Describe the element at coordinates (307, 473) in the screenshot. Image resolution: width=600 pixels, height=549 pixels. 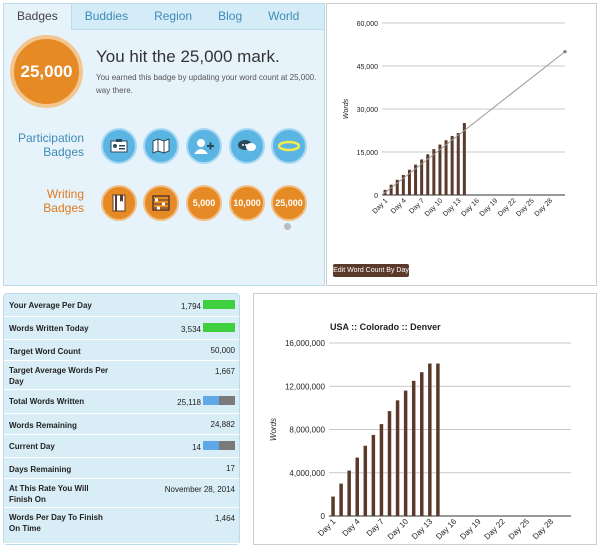
I see `y-tick-label: 4,000,000` at that location.